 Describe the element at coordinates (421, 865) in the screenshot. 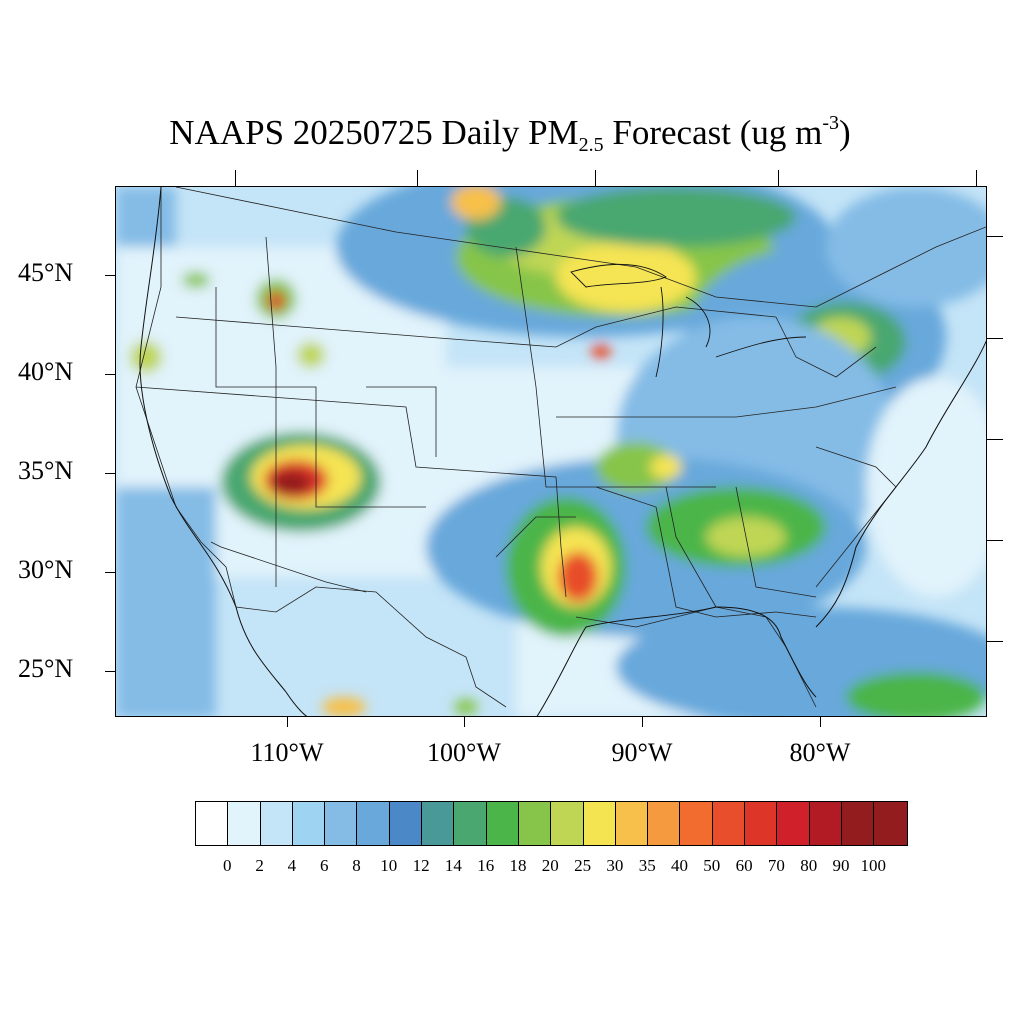

I see `colorbar-label: 12` at that location.